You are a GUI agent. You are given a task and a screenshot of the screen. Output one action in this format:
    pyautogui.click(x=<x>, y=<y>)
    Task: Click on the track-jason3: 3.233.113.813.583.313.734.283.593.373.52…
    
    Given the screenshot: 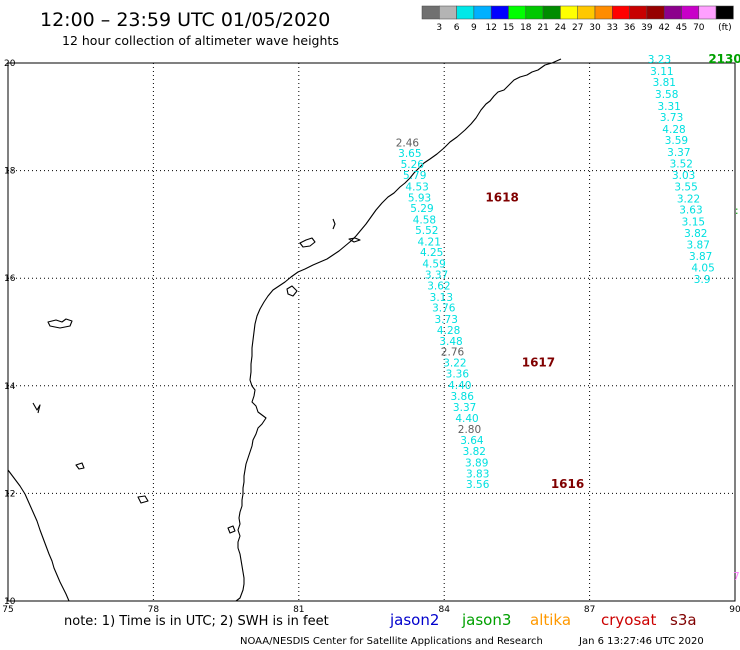 What is the action you would take?
    pyautogui.click(x=694, y=169)
    